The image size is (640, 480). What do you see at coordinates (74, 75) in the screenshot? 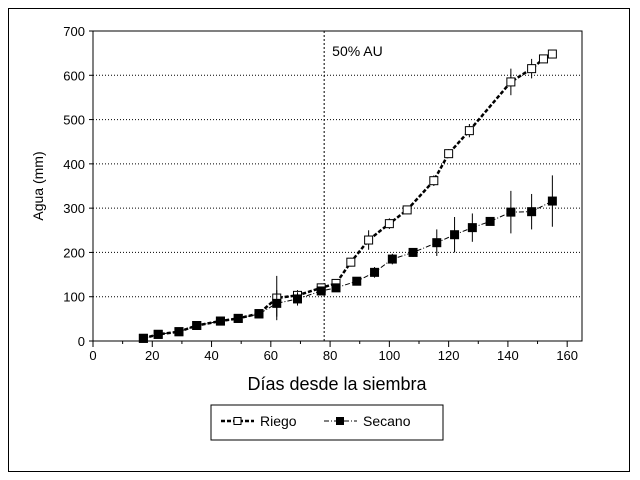
I see `y-tick-label: 600` at bounding box center [74, 75].